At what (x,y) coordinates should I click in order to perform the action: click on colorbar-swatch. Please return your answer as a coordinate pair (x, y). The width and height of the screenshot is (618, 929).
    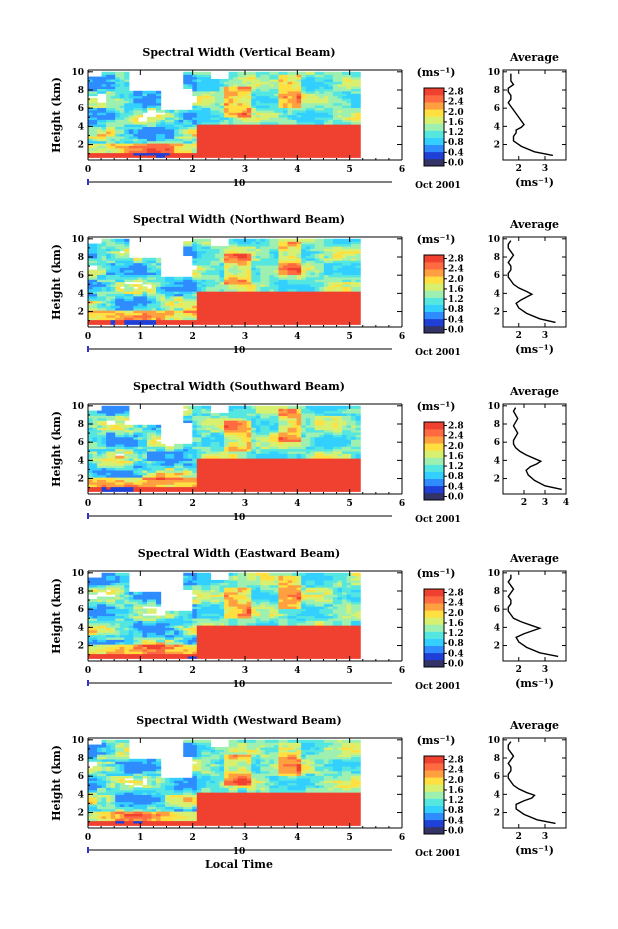
    Looking at the image, I should click on (434, 120).